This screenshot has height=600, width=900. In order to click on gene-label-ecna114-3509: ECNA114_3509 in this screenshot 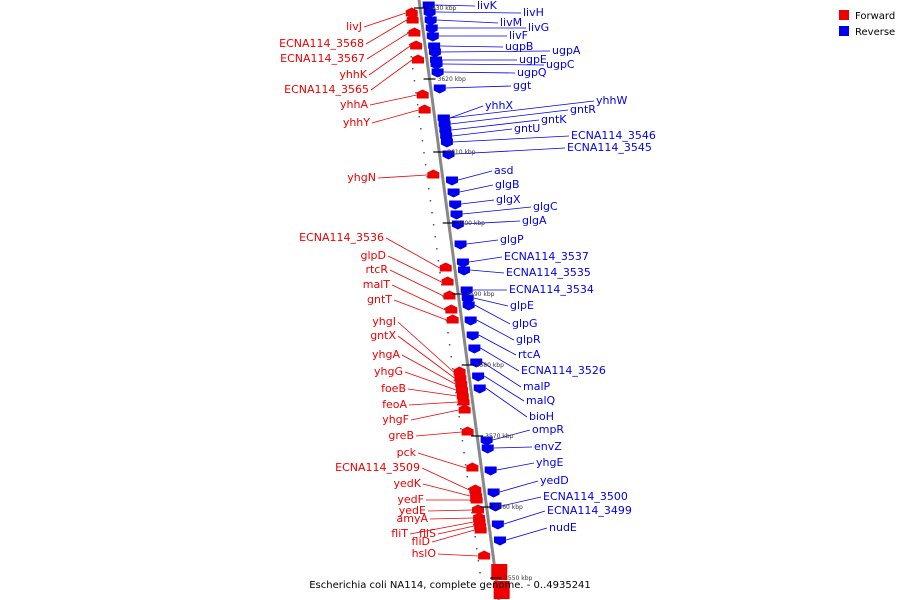, I will do `click(377, 467)`.